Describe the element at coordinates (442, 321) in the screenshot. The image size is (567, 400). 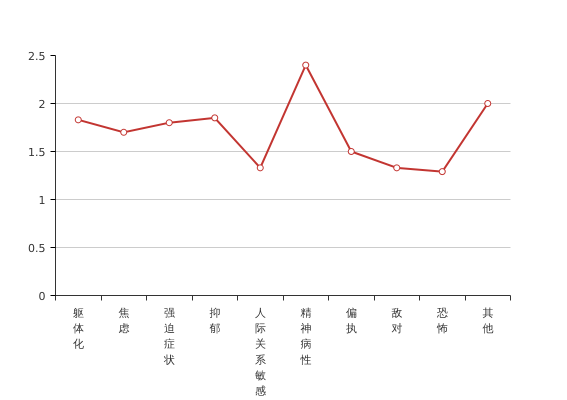
I see `x-tick-label: 恐怖` at that location.